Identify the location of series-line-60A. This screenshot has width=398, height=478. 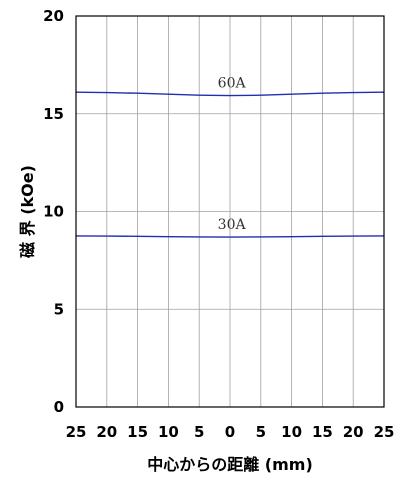
(230, 94).